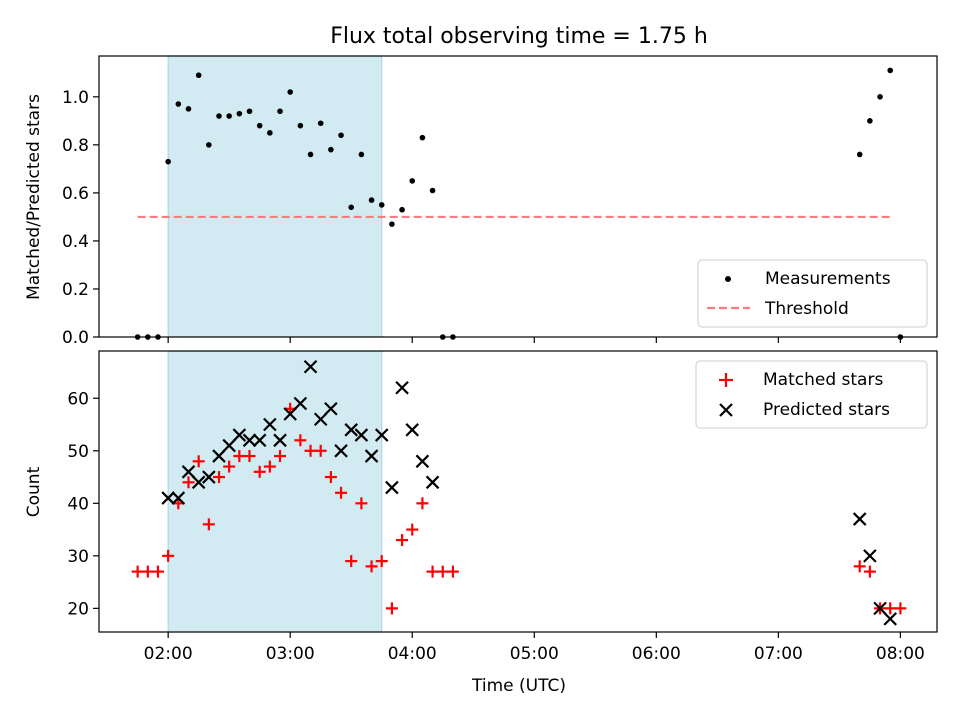 The image size is (960, 720). What do you see at coordinates (168, 654) in the screenshot?
I see `count-xtick-label: 02:00` at bounding box center [168, 654].